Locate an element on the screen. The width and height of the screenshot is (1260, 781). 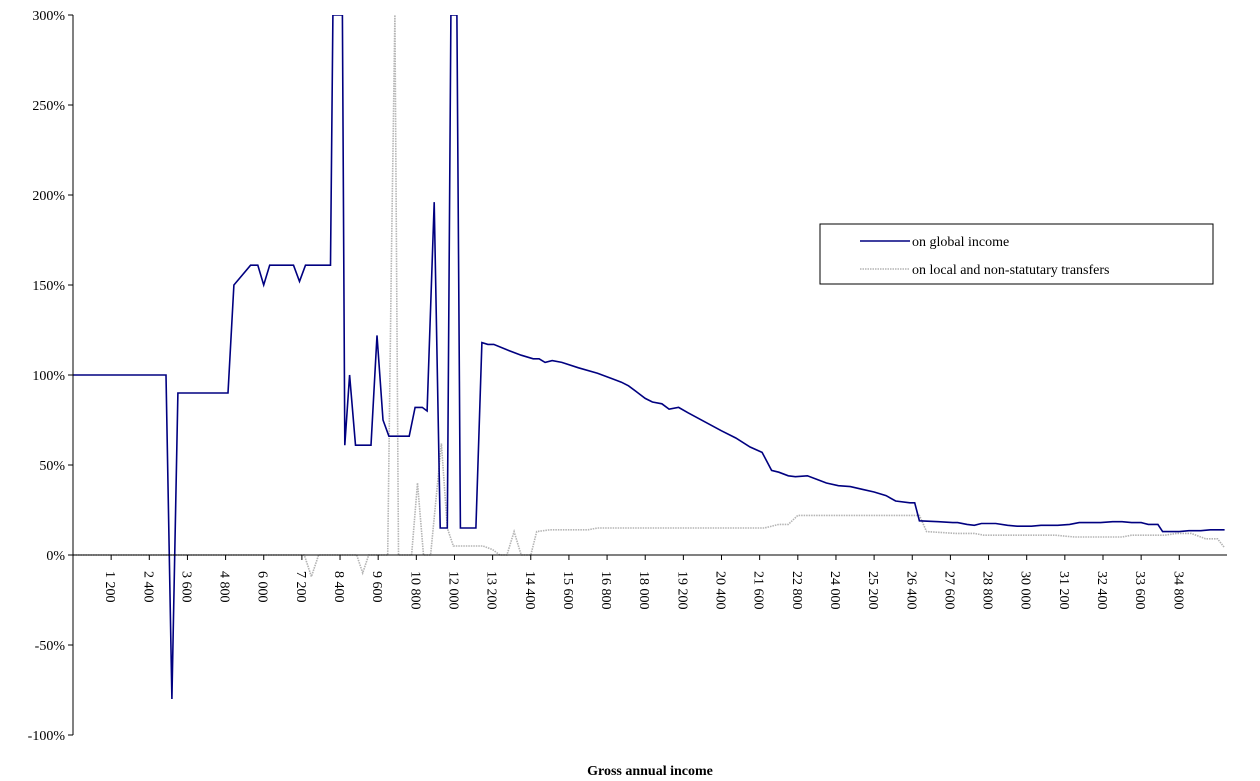
legend-label: on local and non-statutary transfers is located at coordinates (1011, 270).